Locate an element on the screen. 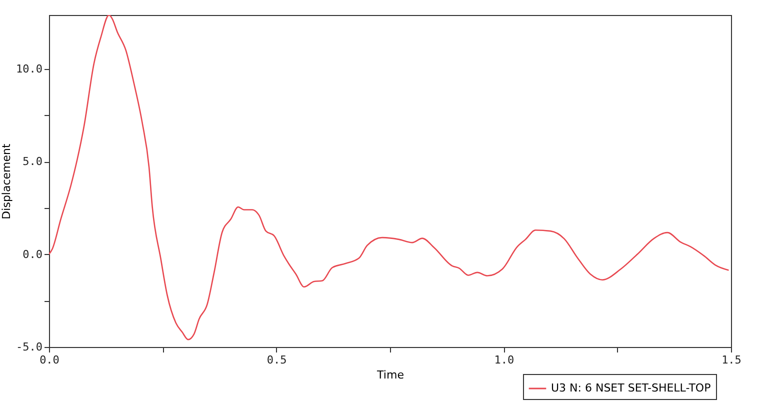 Image resolution: width=760 pixels, height=402 pixels. x-tick-label: 1.0 is located at coordinates (504, 360).